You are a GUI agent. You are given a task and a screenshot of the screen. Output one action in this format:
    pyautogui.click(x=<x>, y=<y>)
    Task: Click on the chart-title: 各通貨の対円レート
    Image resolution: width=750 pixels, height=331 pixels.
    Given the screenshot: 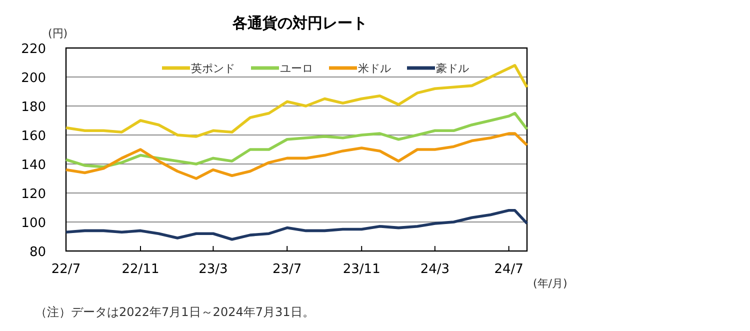 What is the action you would take?
    pyautogui.click(x=300, y=23)
    